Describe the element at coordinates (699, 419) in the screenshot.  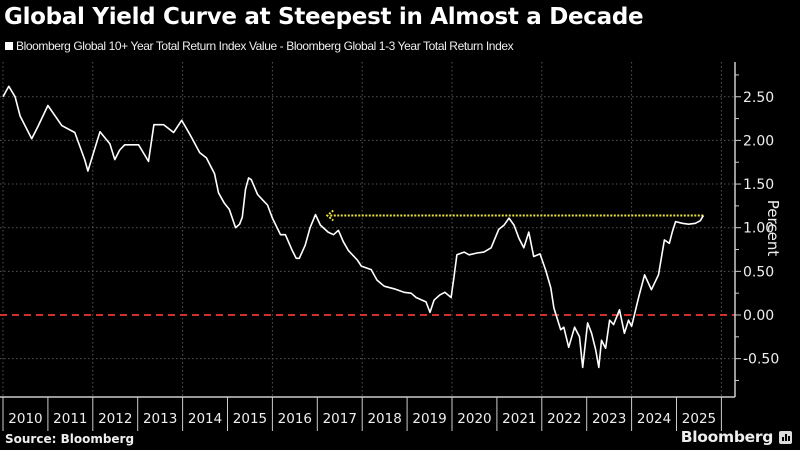
I see `x-tick-label: 2025` at that location.